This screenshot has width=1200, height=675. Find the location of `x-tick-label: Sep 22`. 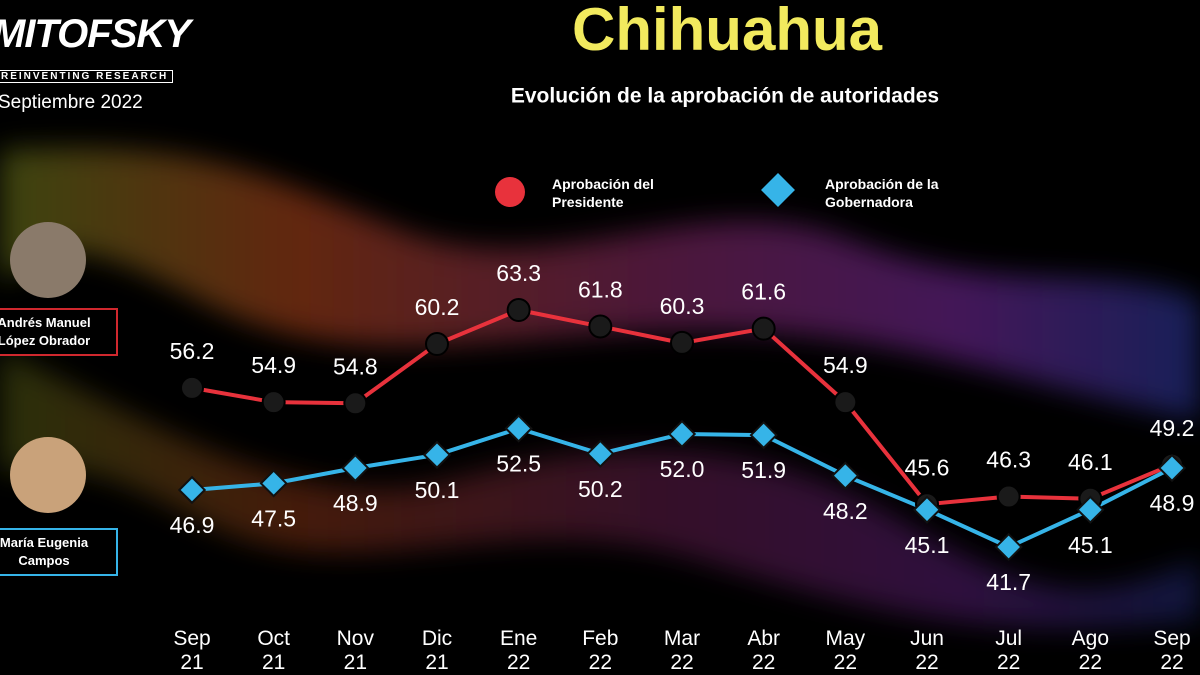

x-tick-label: Sep 22 is located at coordinates (1172, 650).